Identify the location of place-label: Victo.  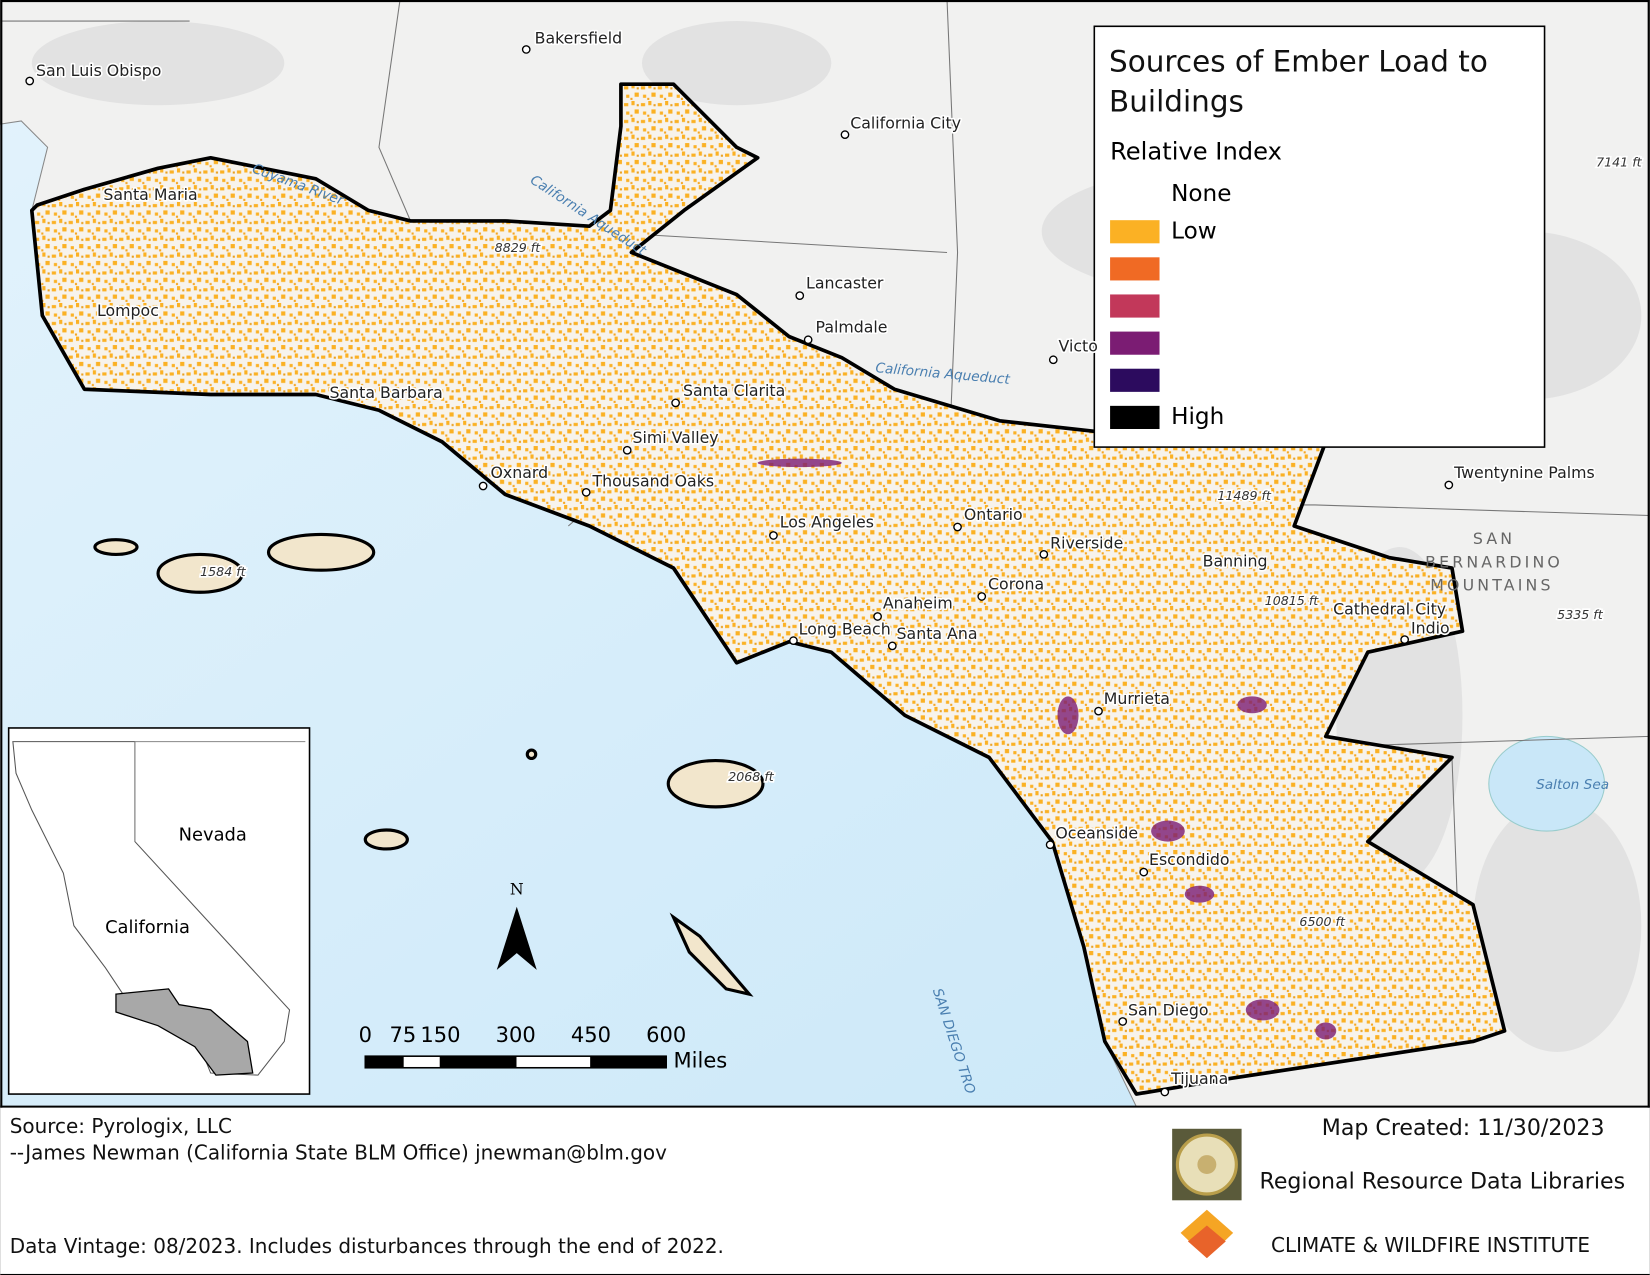
(1078, 346).